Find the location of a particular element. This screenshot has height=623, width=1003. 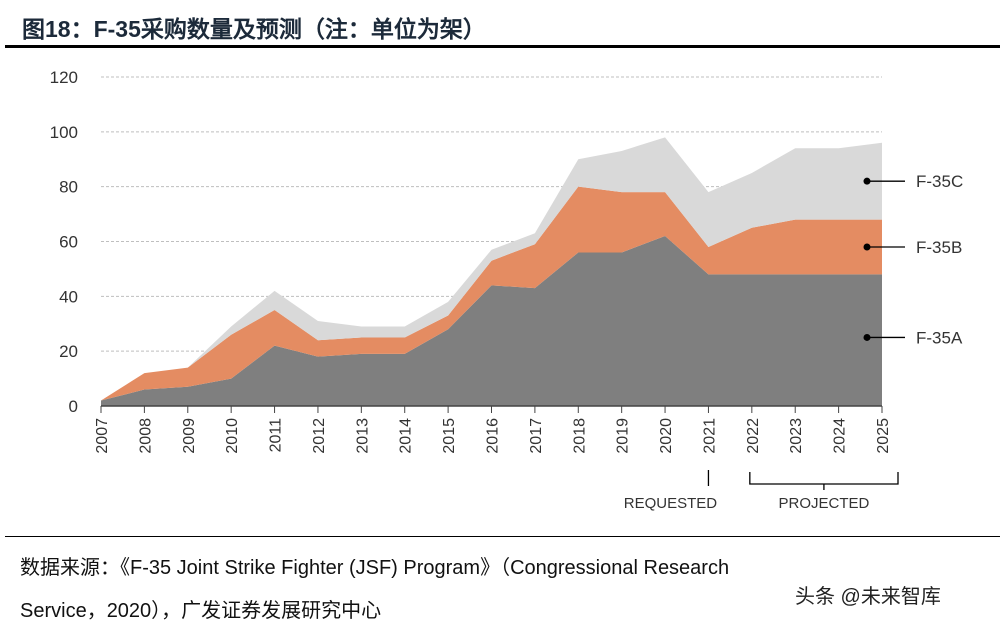

y-tick-label: 40 is located at coordinates (68, 296).